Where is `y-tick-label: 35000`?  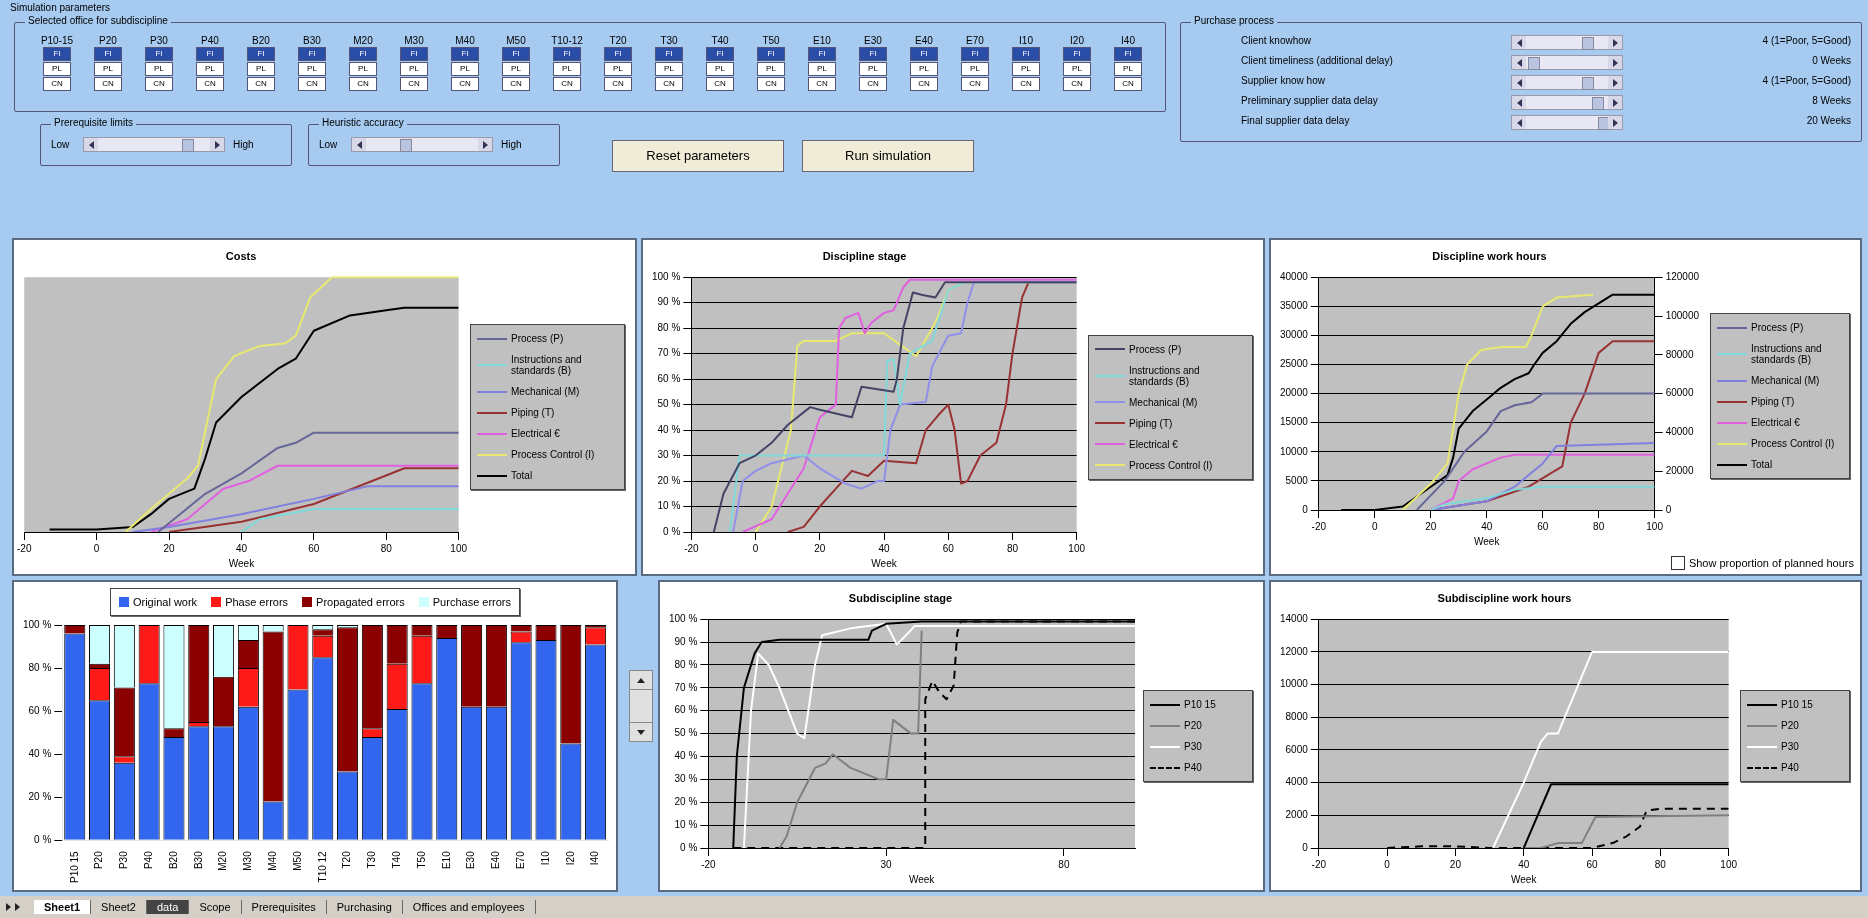
y-tick-label: 35000 is located at coordinates (1294, 306).